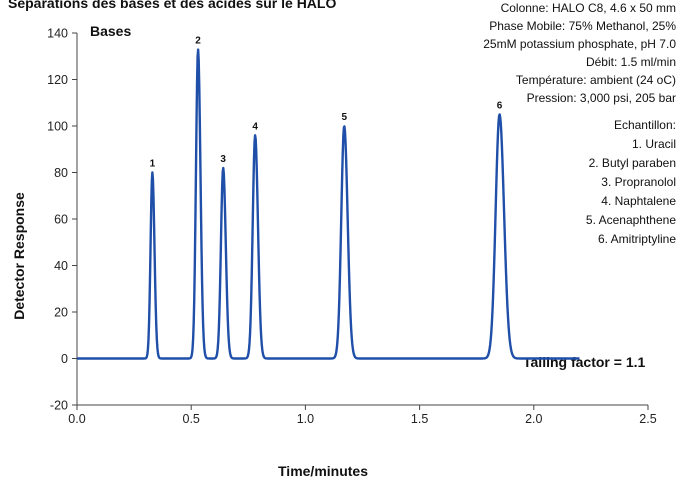 The image size is (679, 482). What do you see at coordinates (57, 80) in the screenshot?
I see `y-tick-label: 120` at bounding box center [57, 80].